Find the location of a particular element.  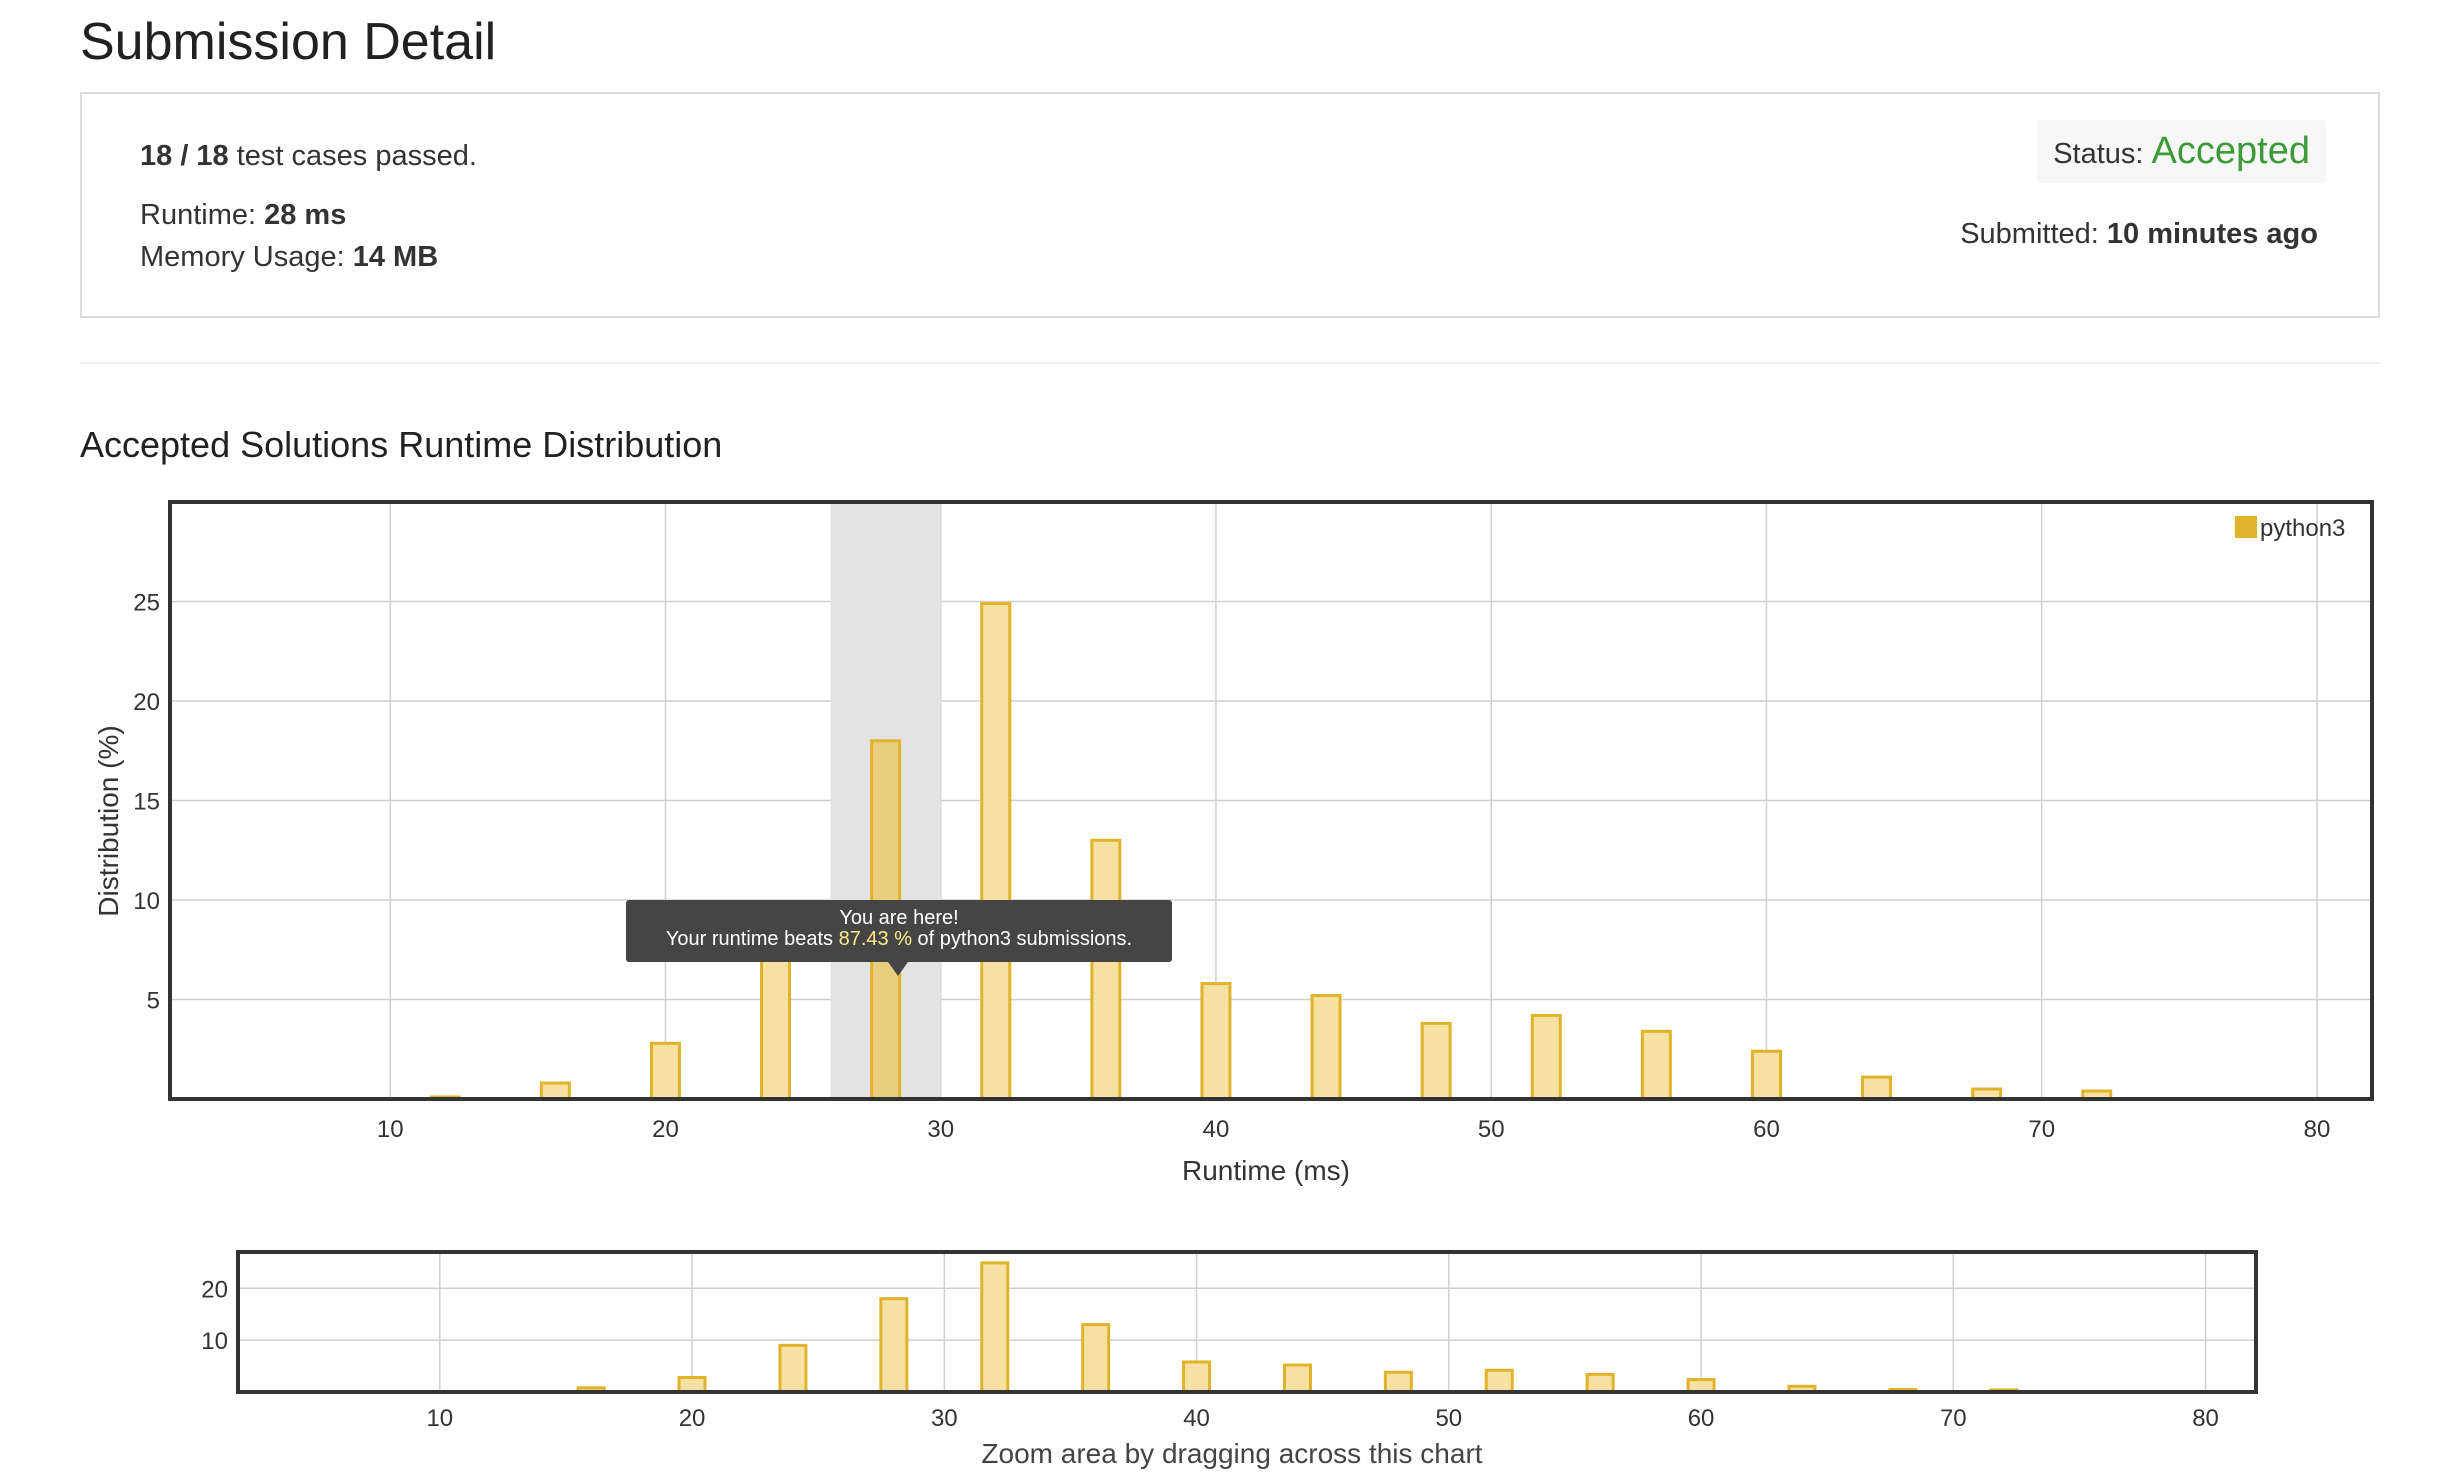

status-value: Accepted is located at coordinates (2230, 151).